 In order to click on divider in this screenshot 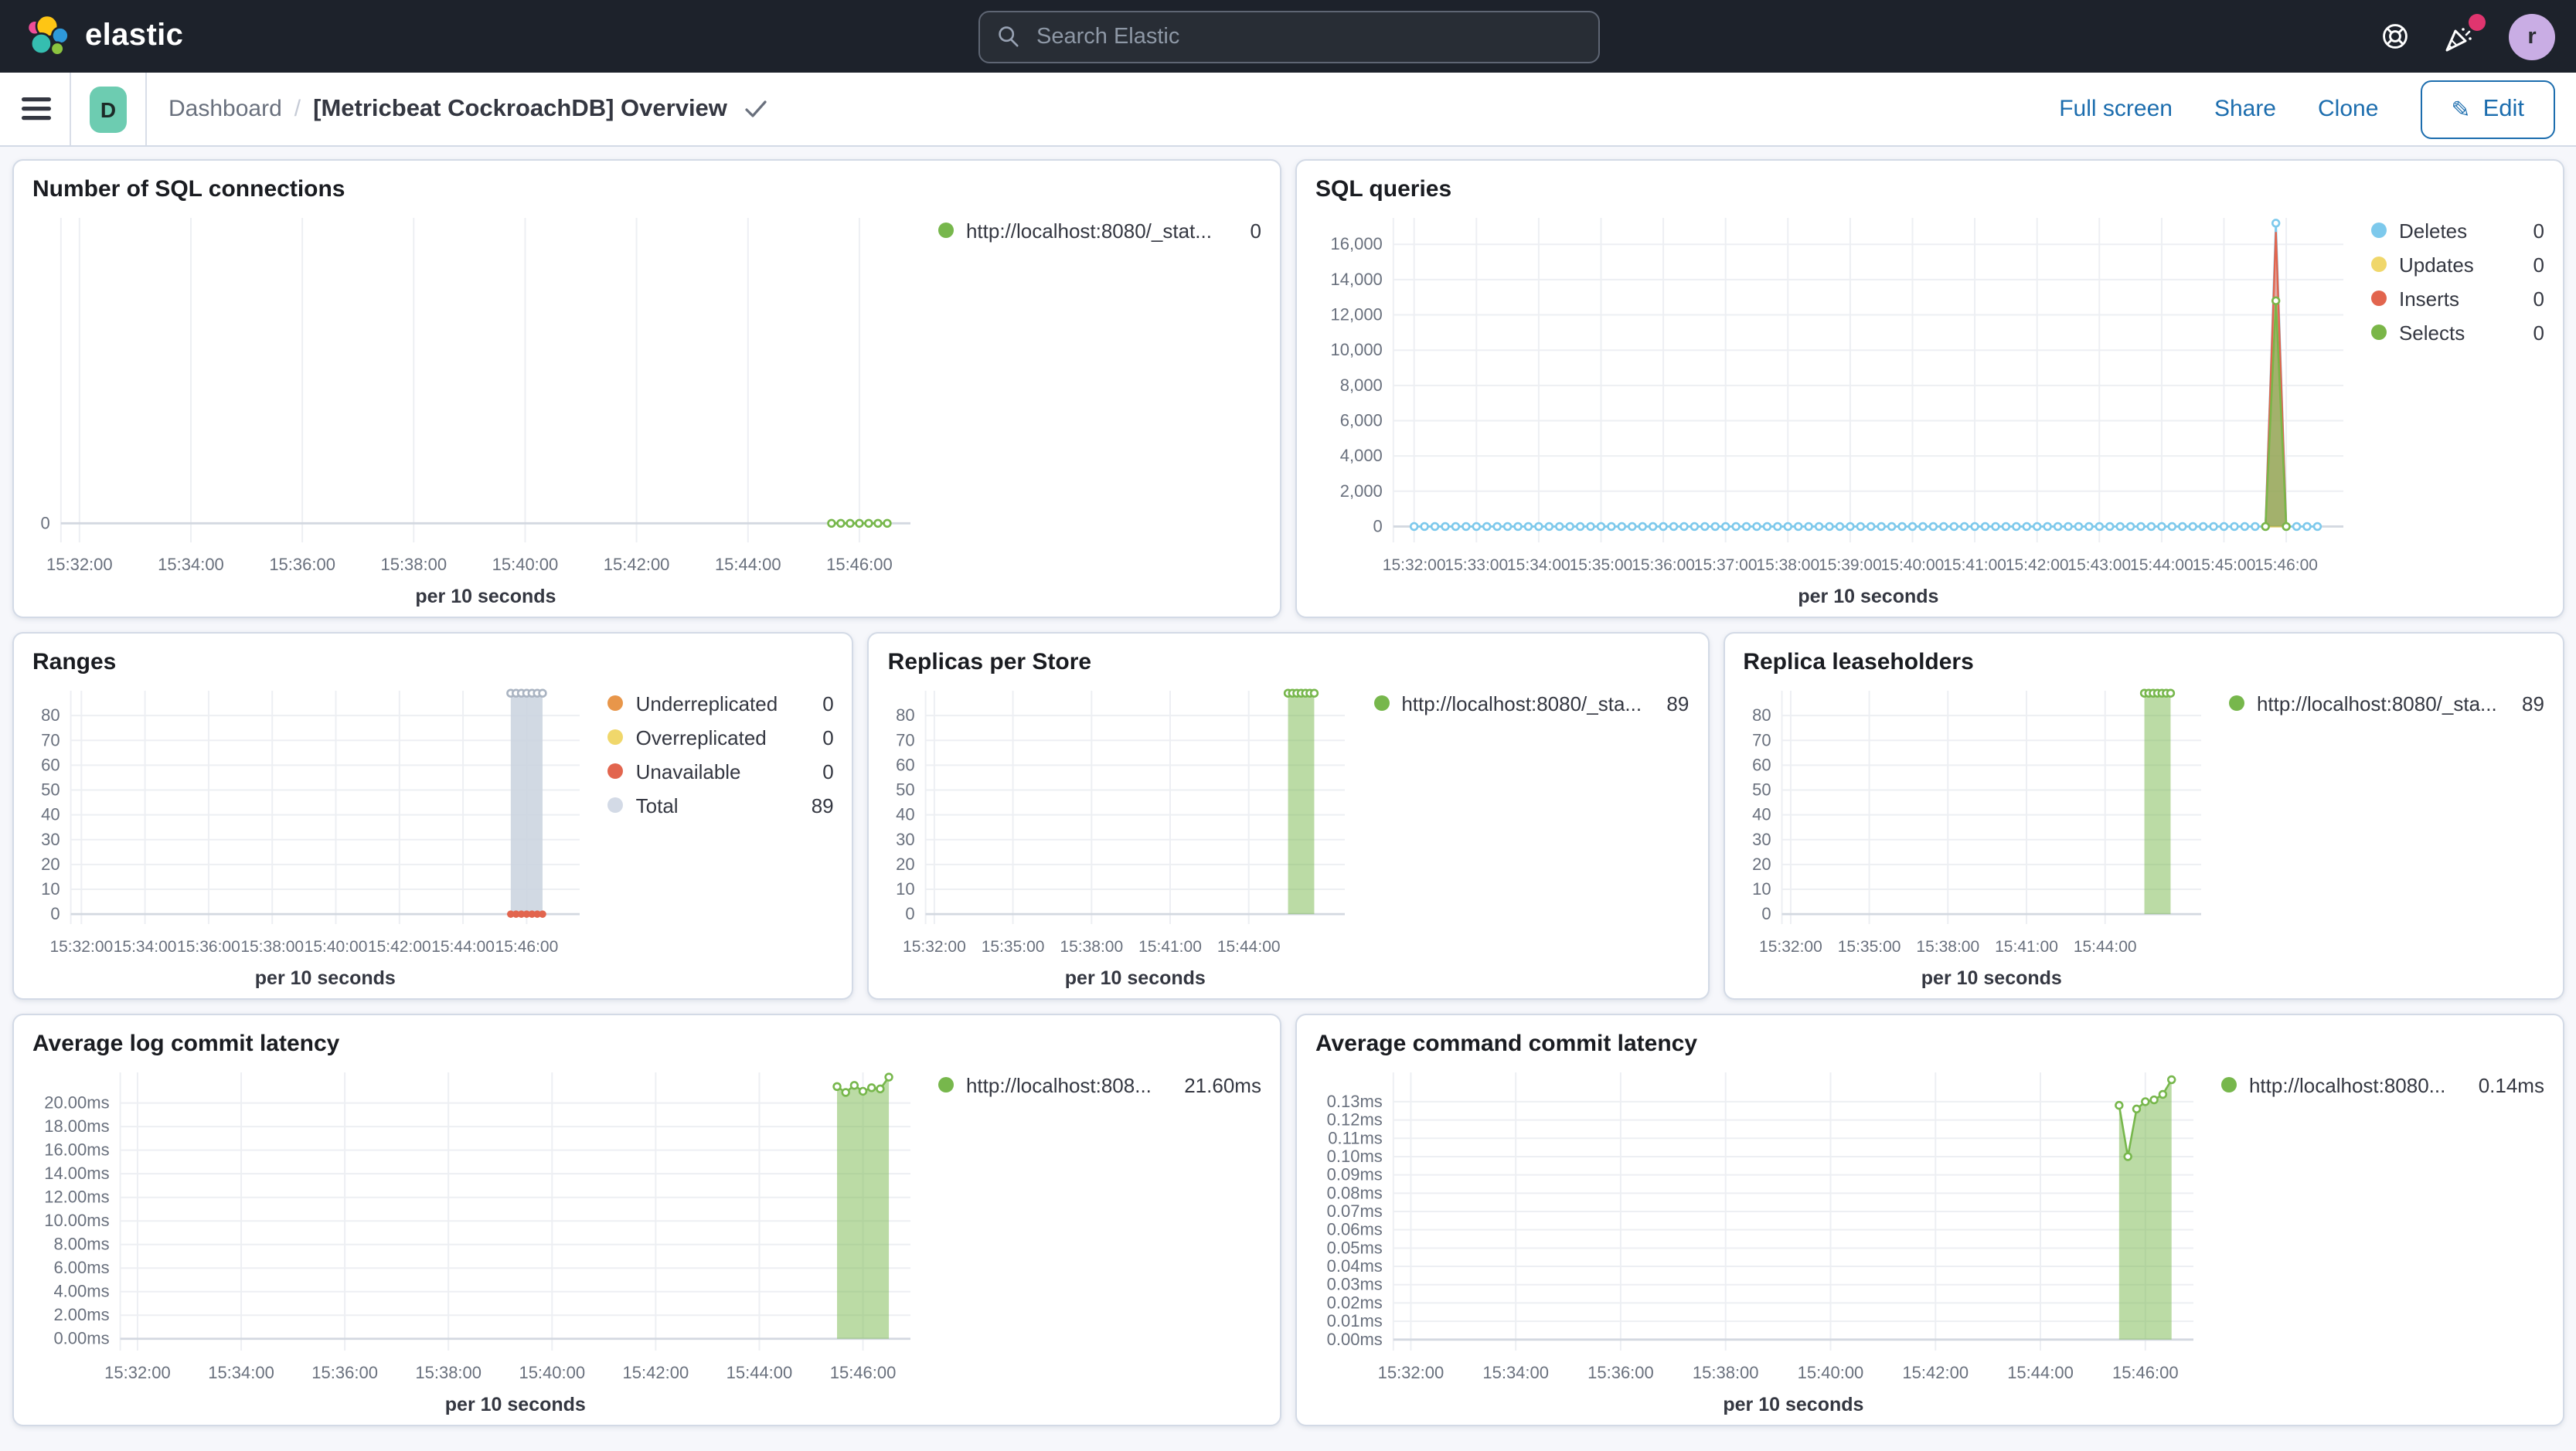, I will do `click(70, 109)`.